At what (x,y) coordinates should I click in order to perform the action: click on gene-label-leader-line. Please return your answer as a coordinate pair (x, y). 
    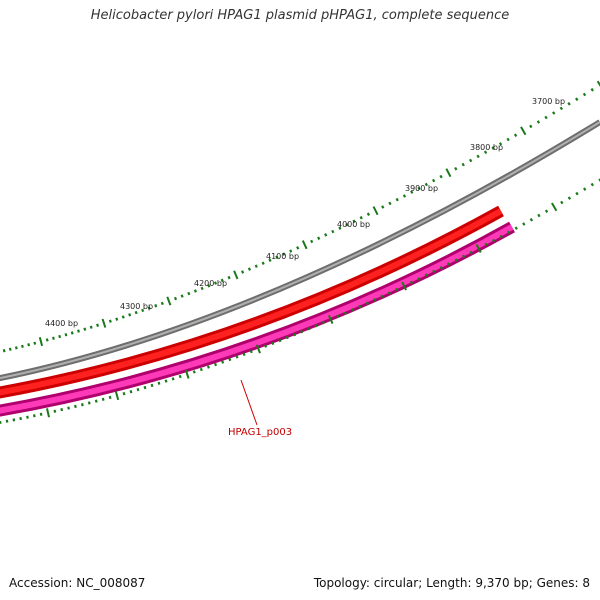
    Looking at the image, I should click on (249, 402).